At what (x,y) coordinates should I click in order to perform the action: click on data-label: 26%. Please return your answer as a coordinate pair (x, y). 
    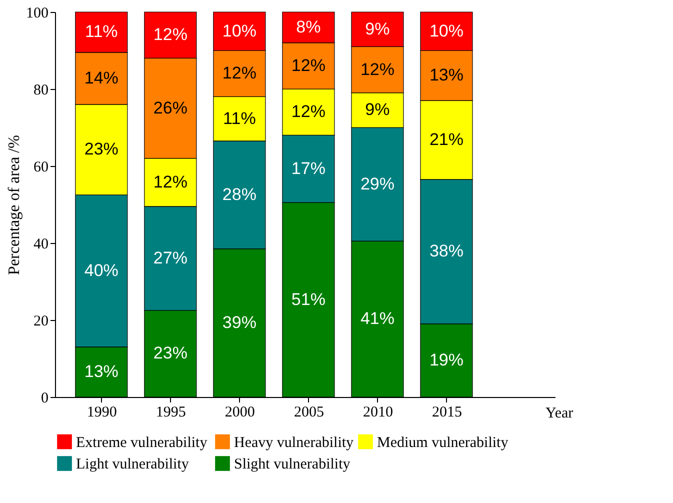
    Looking at the image, I should click on (170, 108).